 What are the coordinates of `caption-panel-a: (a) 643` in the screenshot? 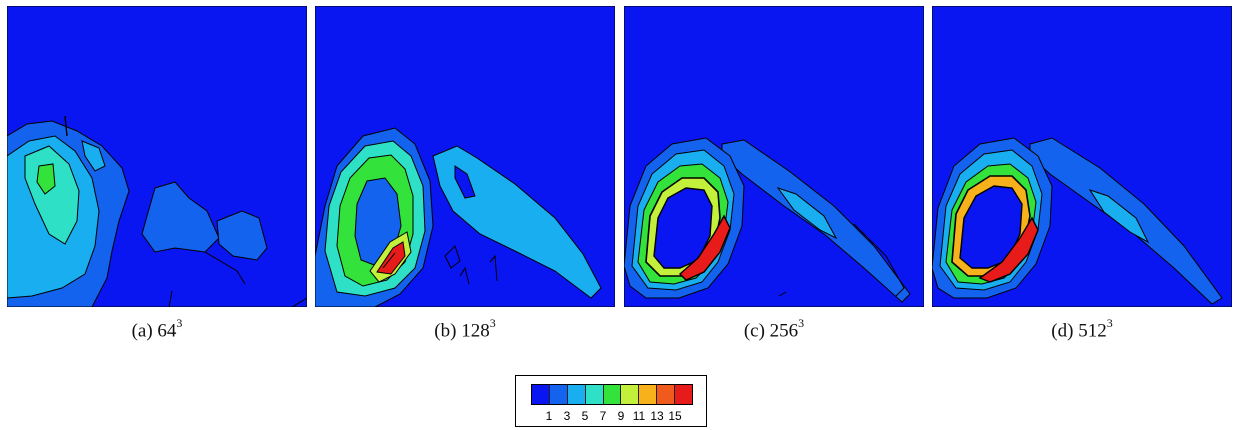 It's located at (157, 329).